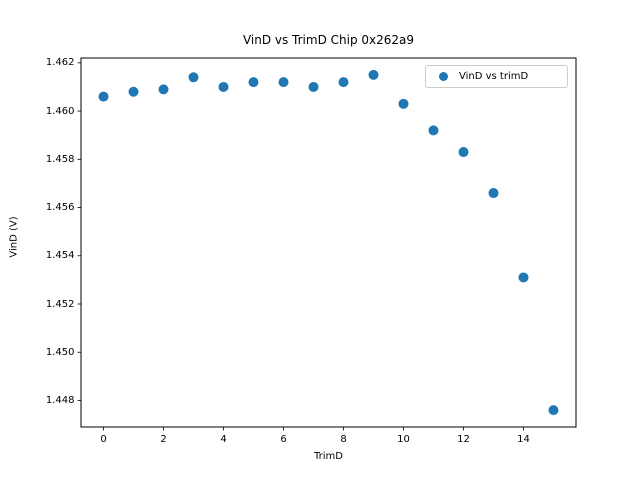 This screenshot has width=640, height=480. Describe the element at coordinates (60, 400) in the screenshot. I see `y-tick-label: 1.448` at that location.